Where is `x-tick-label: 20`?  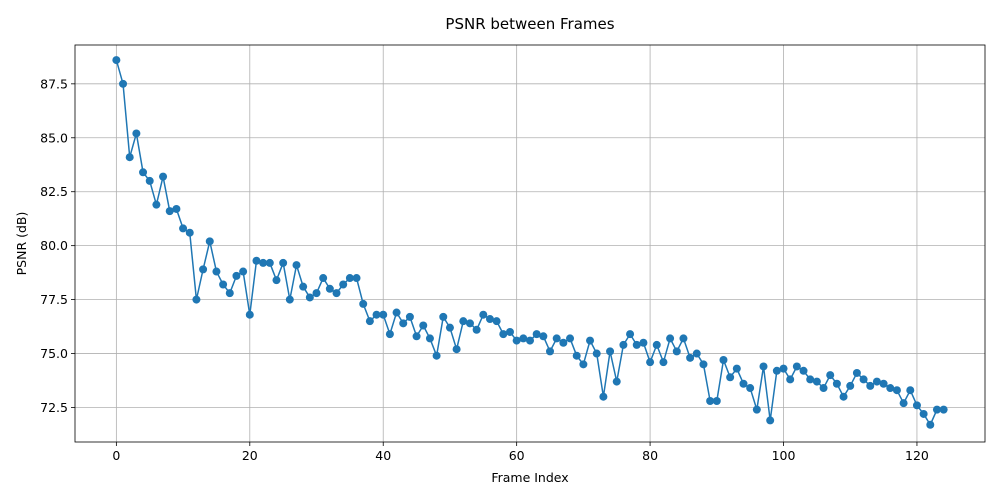
x-tick-label: 20 is located at coordinates (250, 455).